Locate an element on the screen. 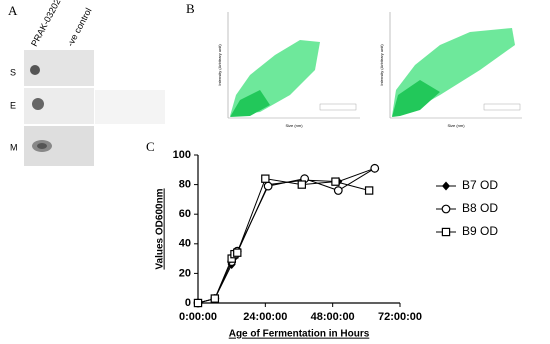 The width and height of the screenshot is (550, 344). panel-label: B is located at coordinates (190, 8).